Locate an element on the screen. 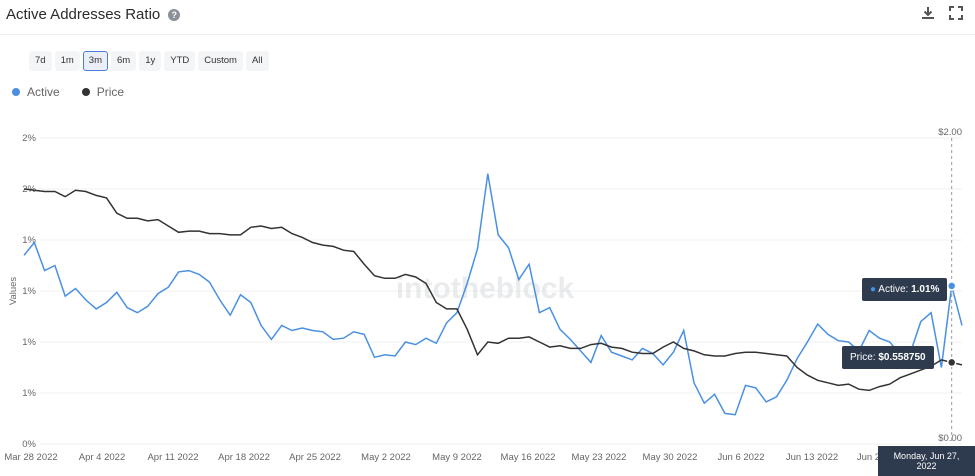 This screenshot has height=476, width=975. chart-legend: Active Price is located at coordinates (68, 92).